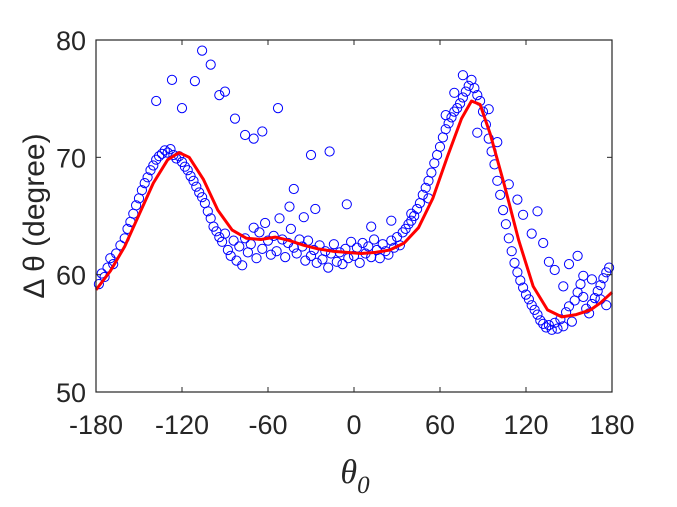  What do you see at coordinates (96, 425) in the screenshot?
I see `x-tick-label: -180` at bounding box center [96, 425].